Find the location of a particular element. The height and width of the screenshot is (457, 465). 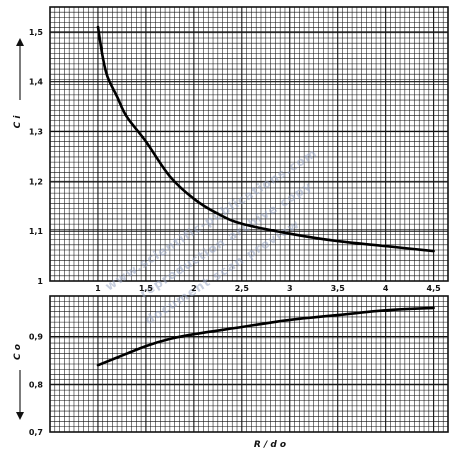

lower-y-tick-label: 0,9 is located at coordinates (36, 337).